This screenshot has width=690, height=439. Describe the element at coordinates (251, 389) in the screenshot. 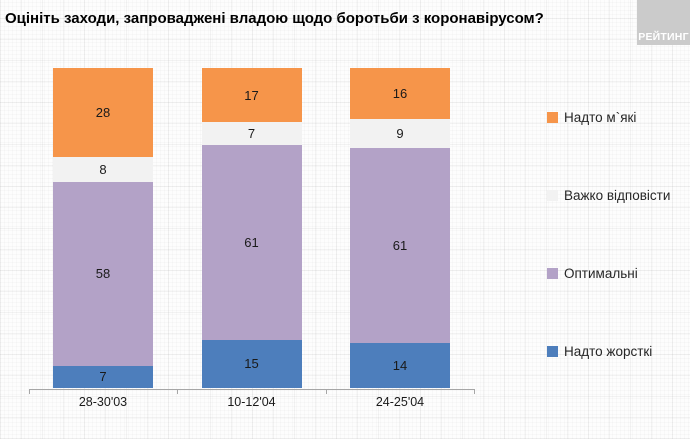

I see `x-axis-line` at that location.